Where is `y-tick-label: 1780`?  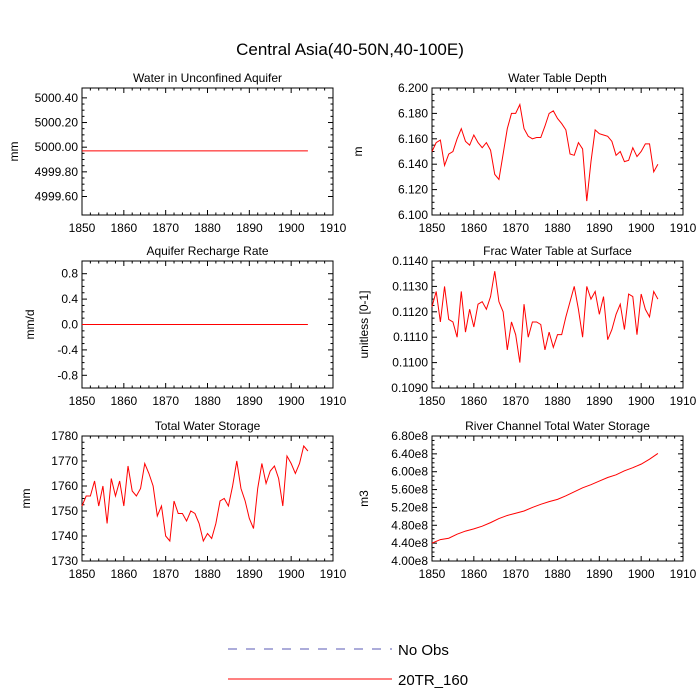
y-tick-label: 1780 is located at coordinates (64, 436).